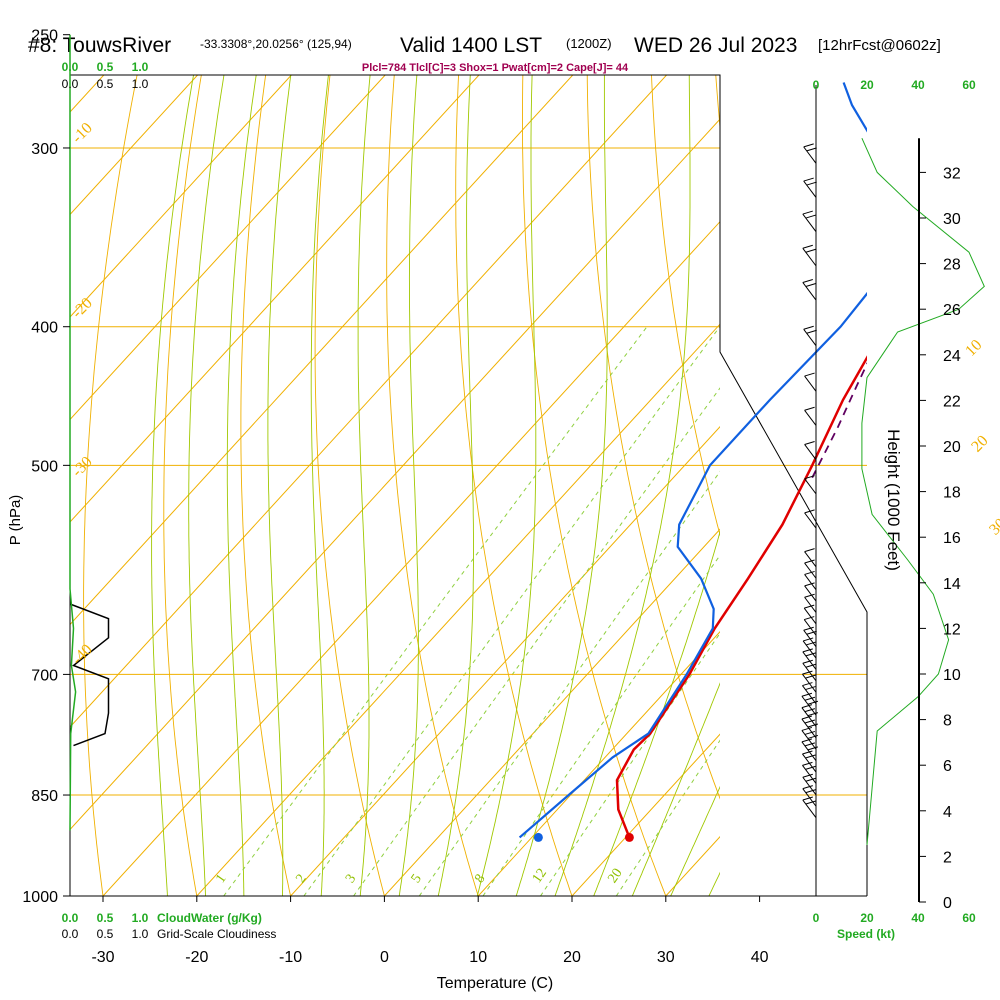 This screenshot has height=1000, width=1000. Describe the element at coordinates (73, 432) in the screenshot. I see `cloudwater-curve` at that location.